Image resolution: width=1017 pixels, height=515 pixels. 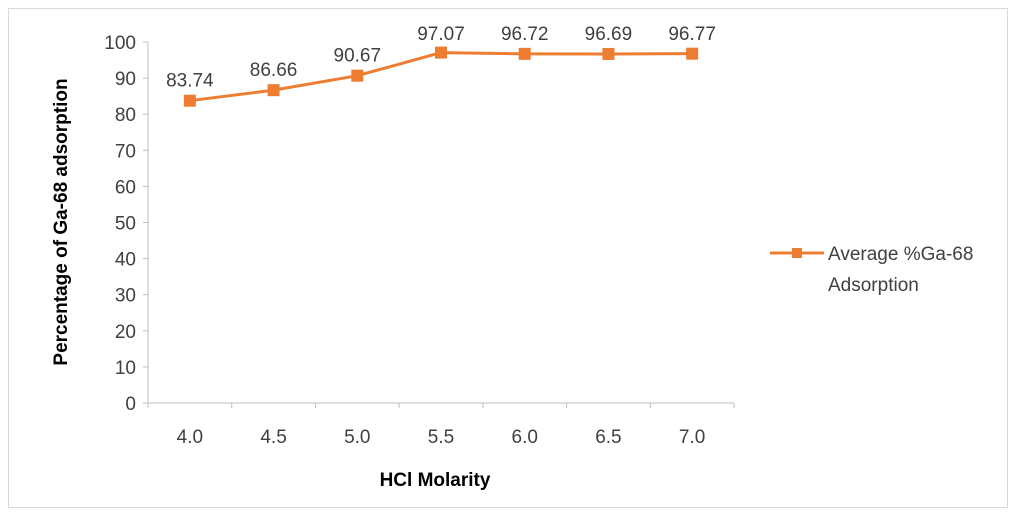 I want to click on data-label: 96.69, so click(x=609, y=34).